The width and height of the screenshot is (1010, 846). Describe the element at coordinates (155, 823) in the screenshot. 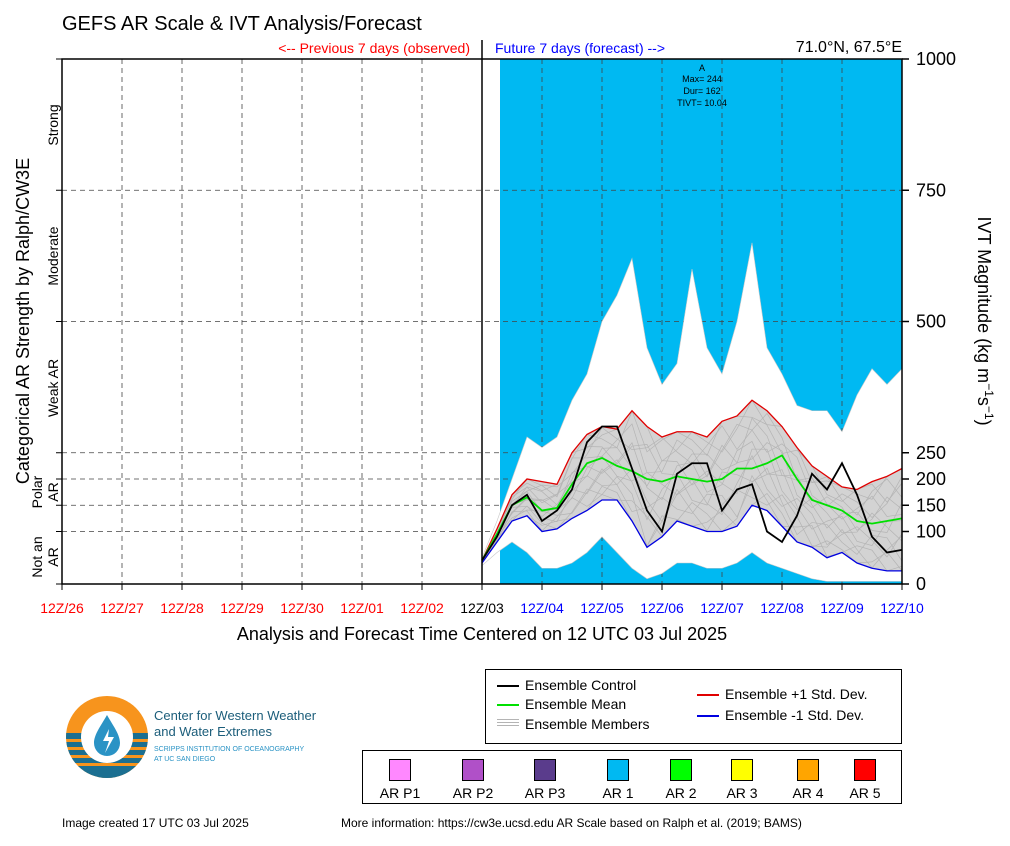

I see `footer-created: Image created 17 UTC 03 Jul 2025` at that location.